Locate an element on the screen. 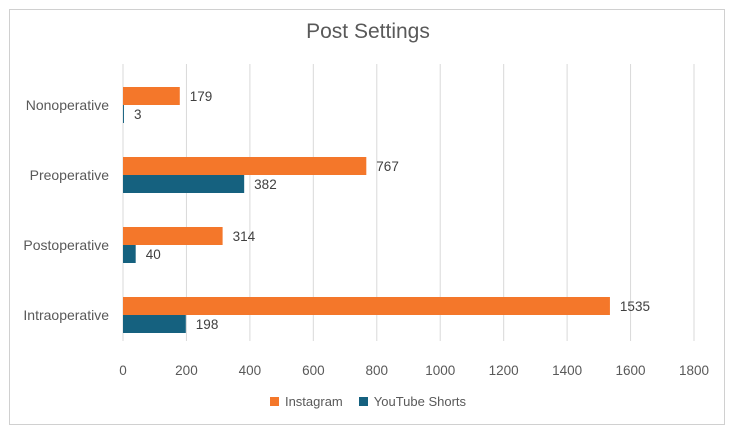  data-label-youtube-shorts: 198 is located at coordinates (207, 324).